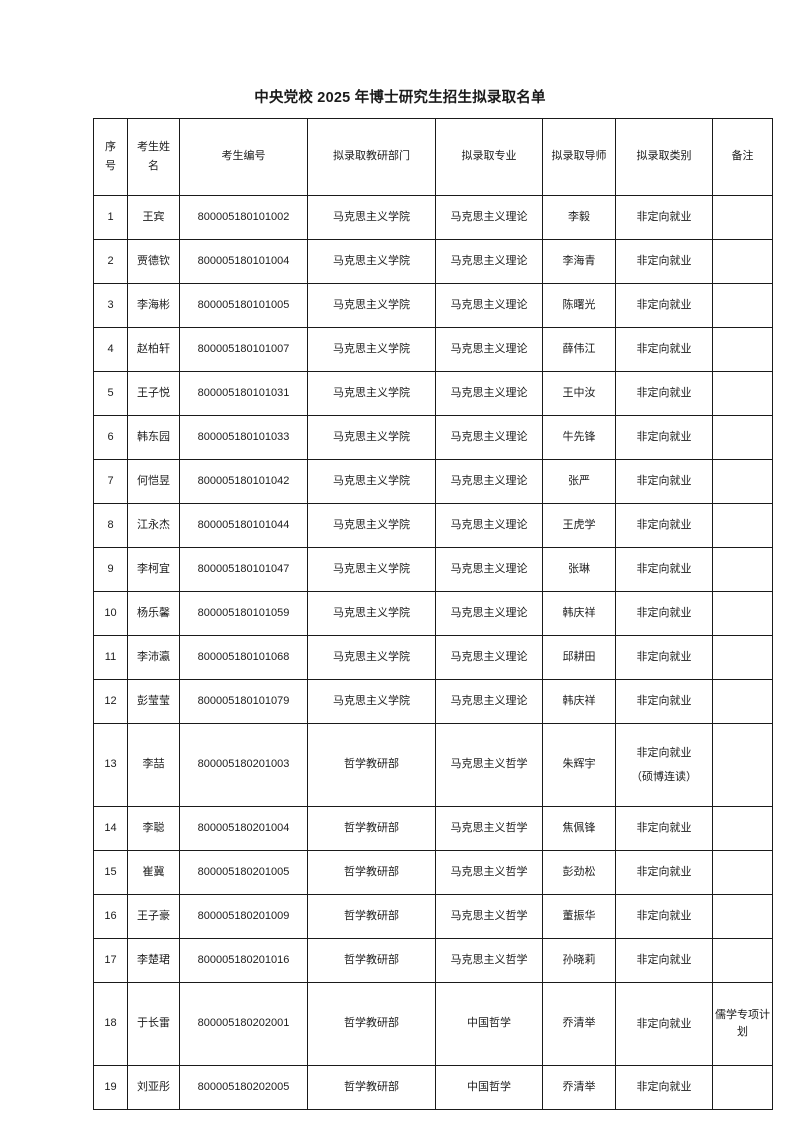  What do you see at coordinates (489, 1087) in the screenshot?
I see `cell-major: 中国哲学` at bounding box center [489, 1087].